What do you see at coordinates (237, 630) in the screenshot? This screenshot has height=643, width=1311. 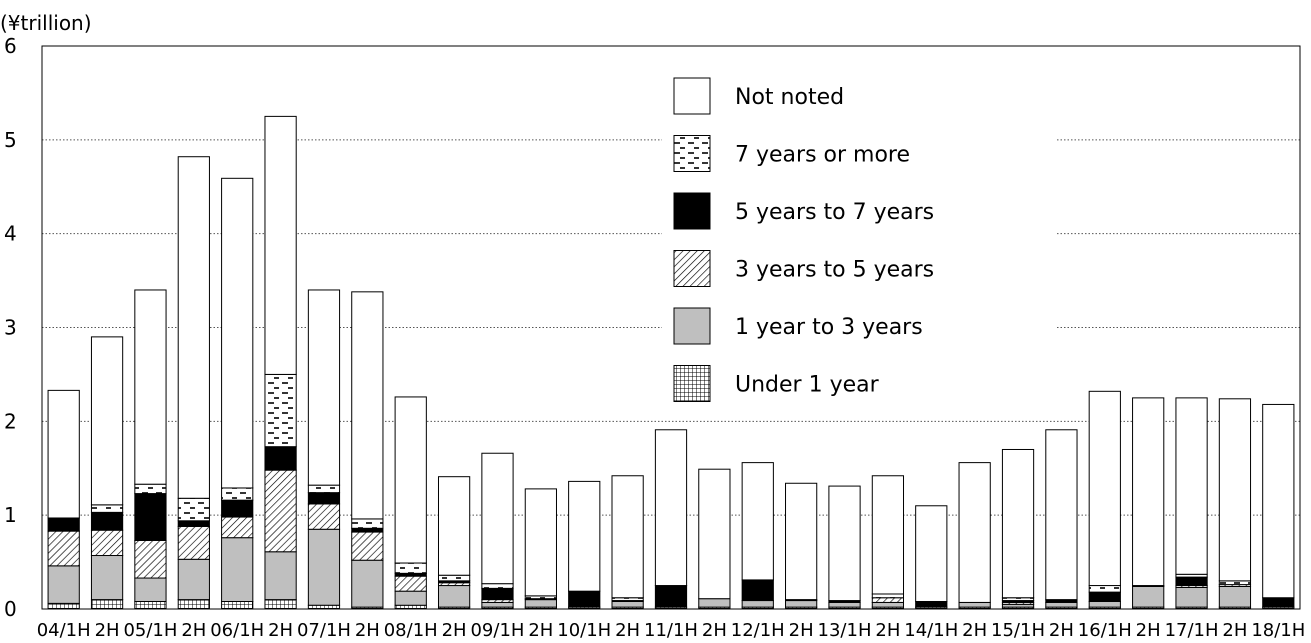 I see `x-tick-label: 06/1H` at bounding box center [237, 630].